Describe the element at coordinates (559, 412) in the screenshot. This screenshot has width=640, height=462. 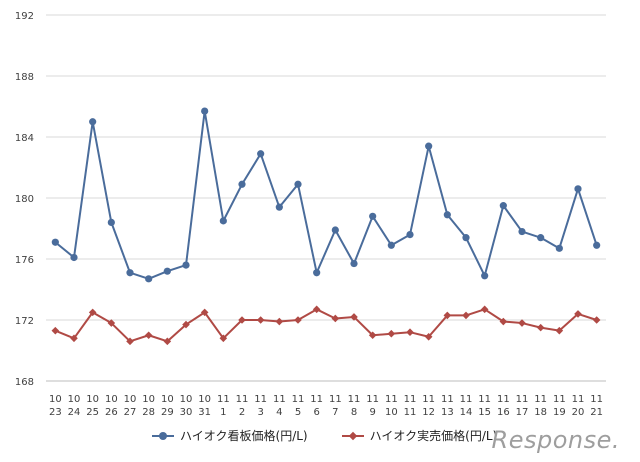
I see `x-tick-day: 19` at that location.